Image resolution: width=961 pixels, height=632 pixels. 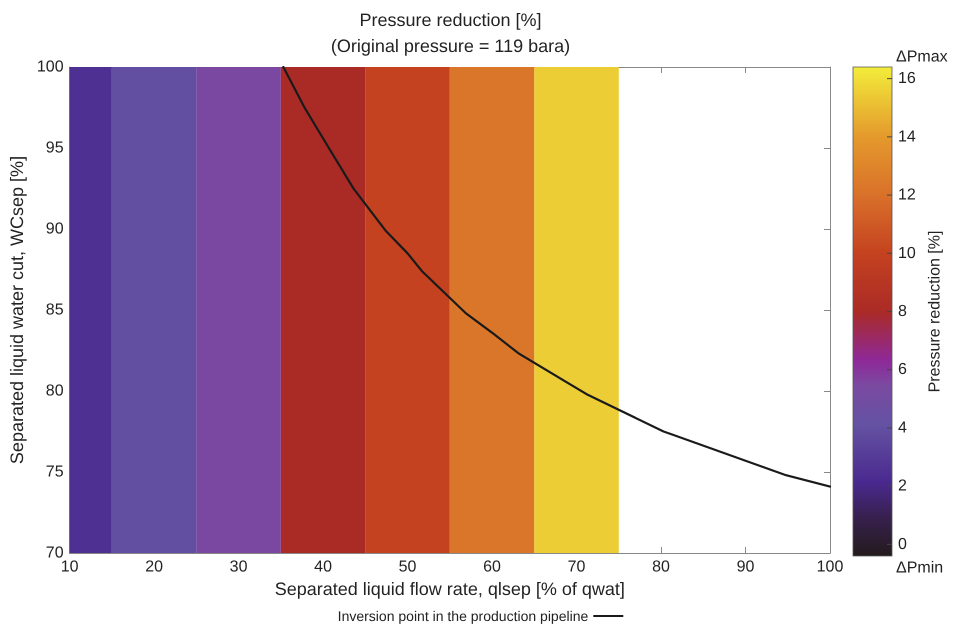 I want to click on y-tick-label: 80, so click(x=55, y=391).